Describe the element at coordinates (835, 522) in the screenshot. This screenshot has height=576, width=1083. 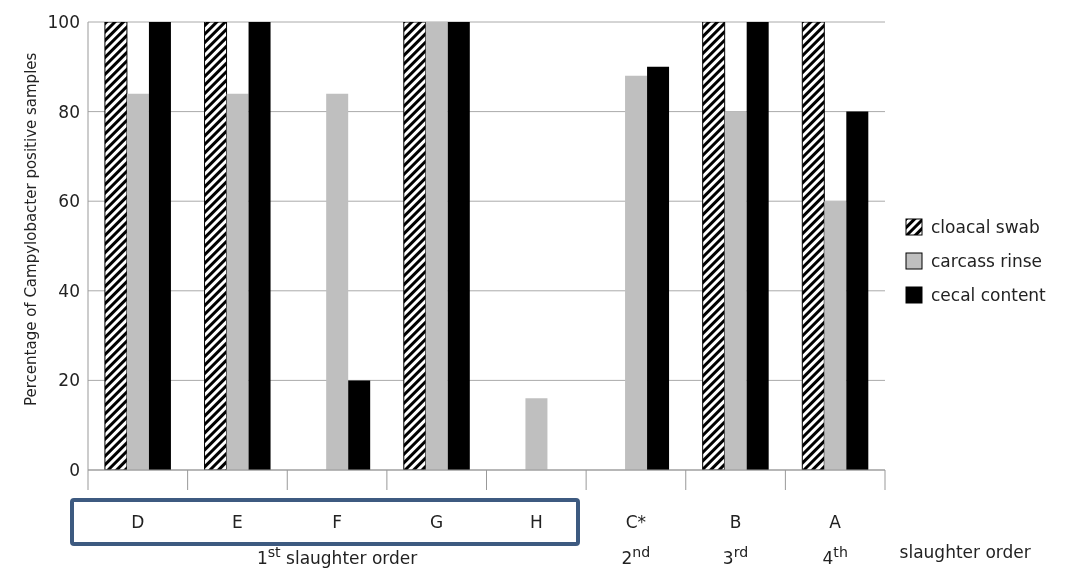
I see `x-tick-label: A` at that location.